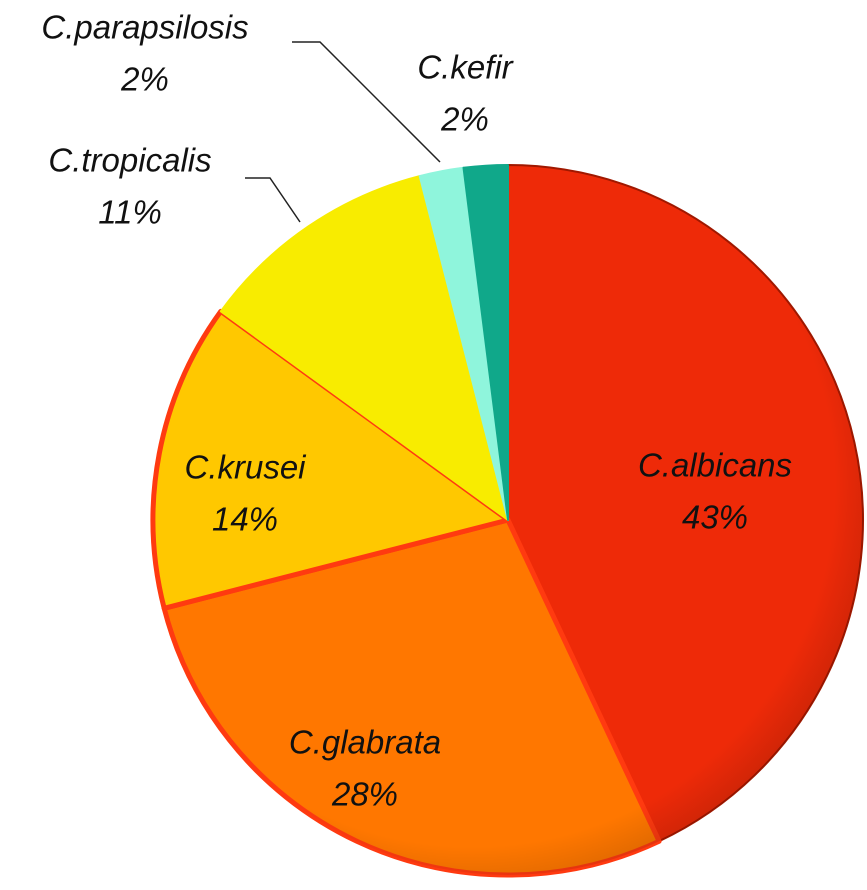 The image size is (867, 890). What do you see at coordinates (144, 27) in the screenshot?
I see `slice-label: C.parapsilosis` at bounding box center [144, 27].